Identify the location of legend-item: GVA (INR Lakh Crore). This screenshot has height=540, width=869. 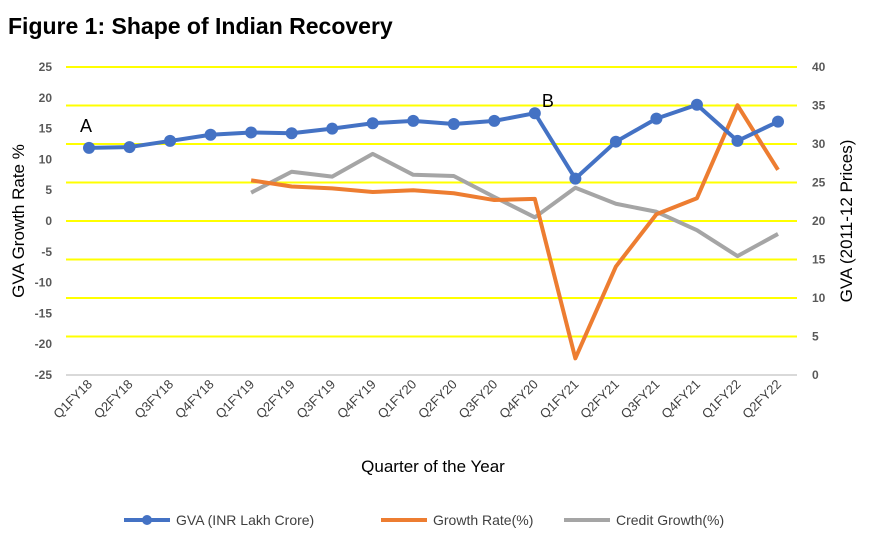
(219, 520).